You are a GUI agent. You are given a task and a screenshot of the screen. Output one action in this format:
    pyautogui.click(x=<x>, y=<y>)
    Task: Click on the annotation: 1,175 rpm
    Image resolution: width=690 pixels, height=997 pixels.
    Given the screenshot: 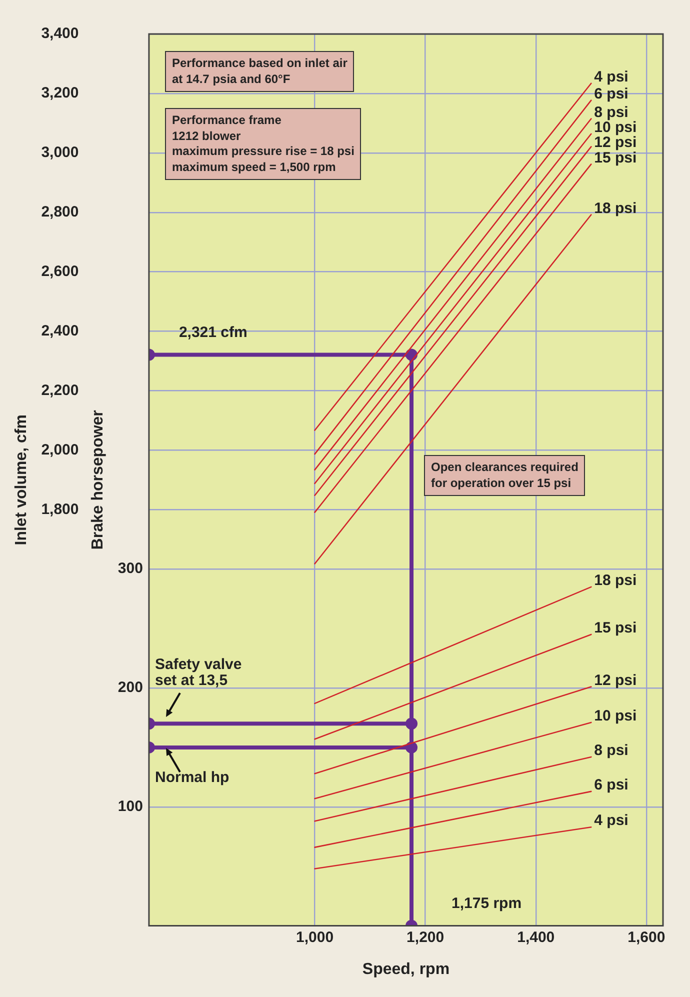 What is the action you would take?
    pyautogui.click(x=487, y=903)
    